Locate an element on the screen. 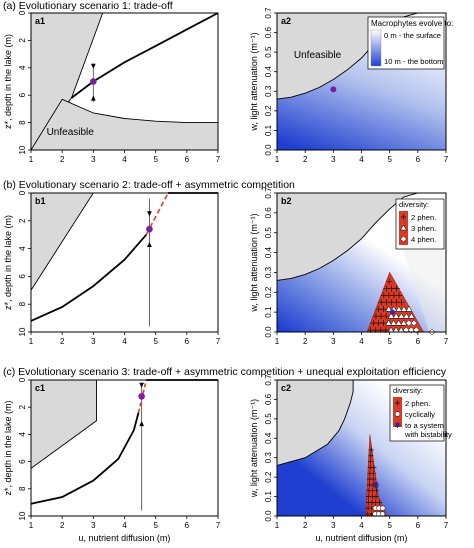 This screenshot has height=548, width=474. bistability-point is located at coordinates (376, 485).